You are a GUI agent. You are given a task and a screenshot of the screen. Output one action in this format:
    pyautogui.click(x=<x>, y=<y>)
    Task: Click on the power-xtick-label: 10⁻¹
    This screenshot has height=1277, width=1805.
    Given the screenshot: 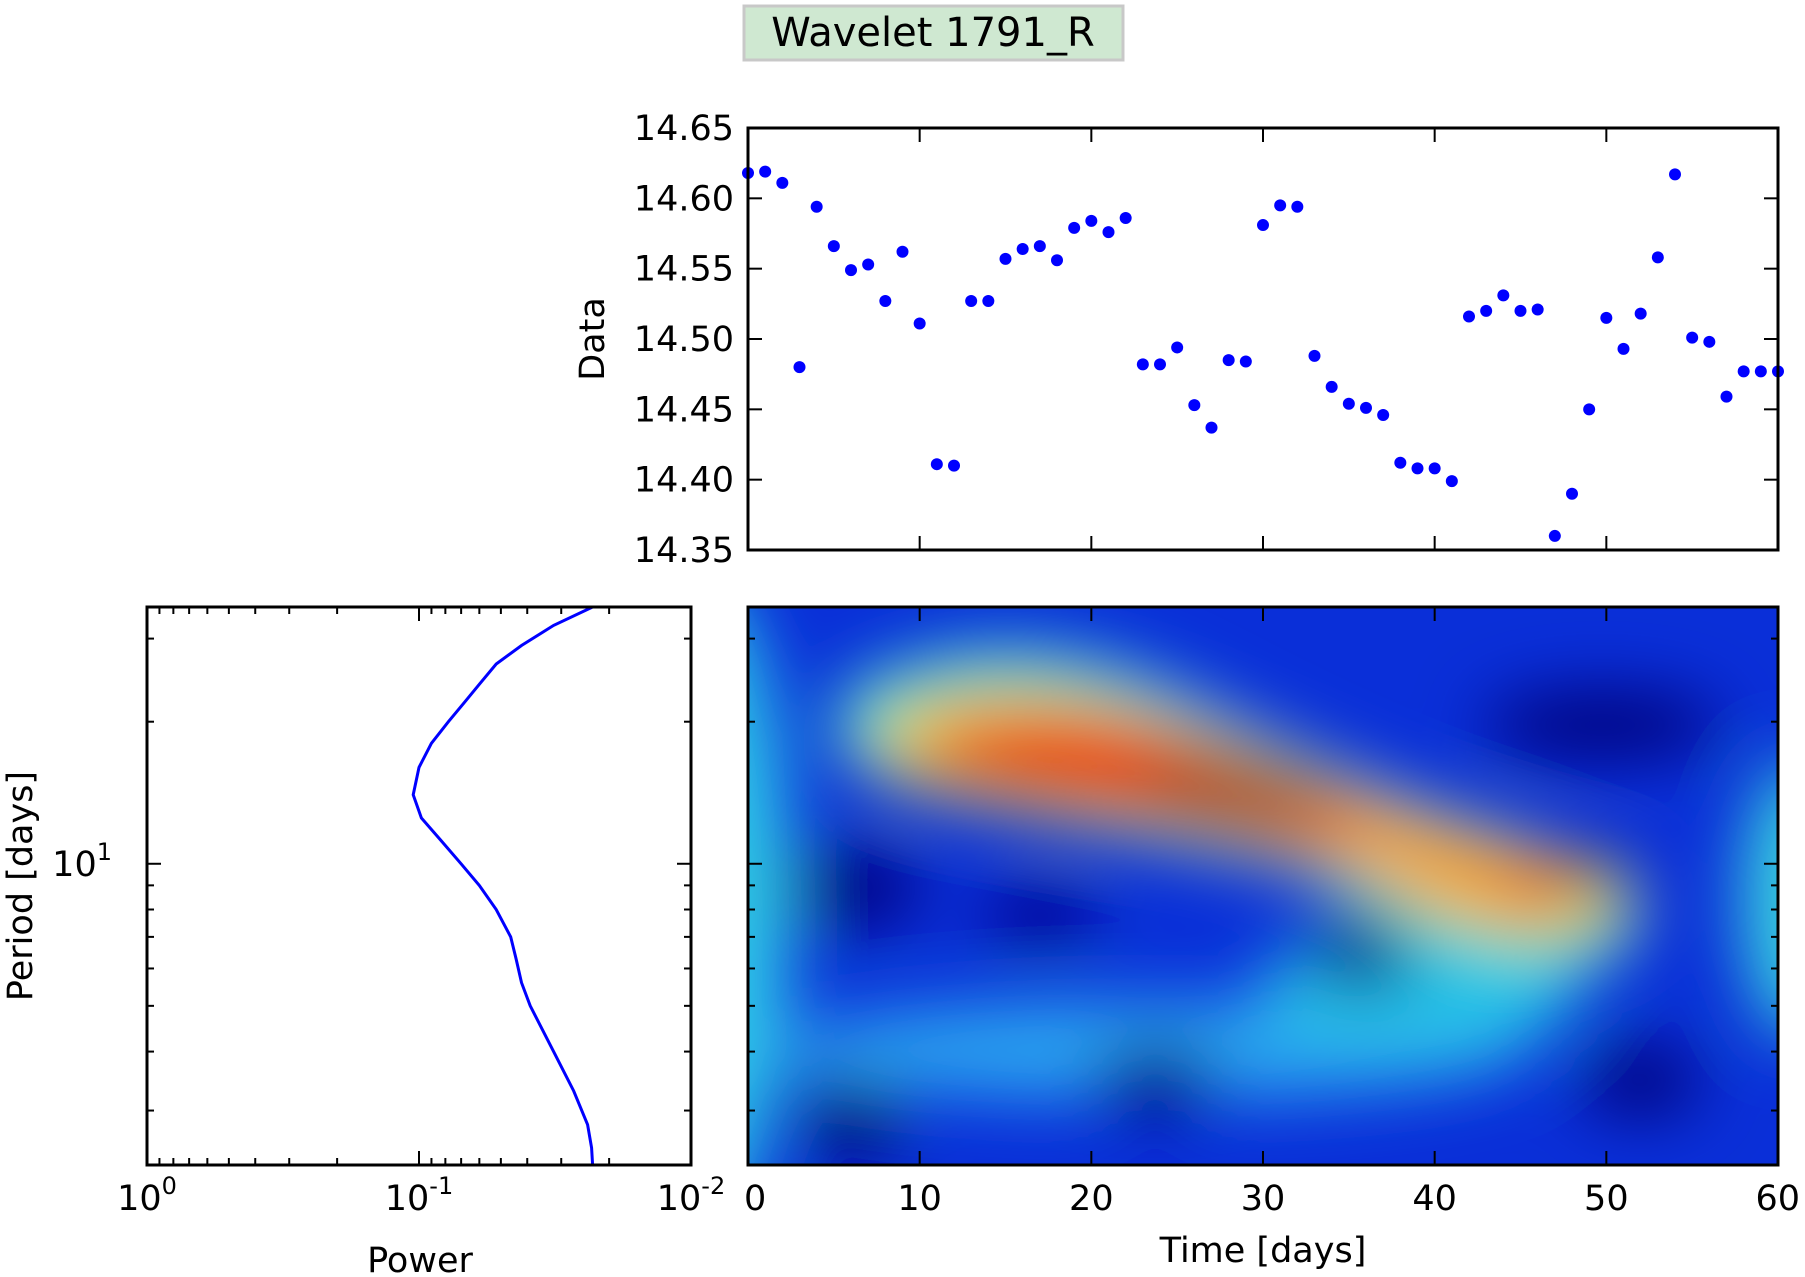 What is the action you would take?
    pyautogui.click(x=419, y=1195)
    